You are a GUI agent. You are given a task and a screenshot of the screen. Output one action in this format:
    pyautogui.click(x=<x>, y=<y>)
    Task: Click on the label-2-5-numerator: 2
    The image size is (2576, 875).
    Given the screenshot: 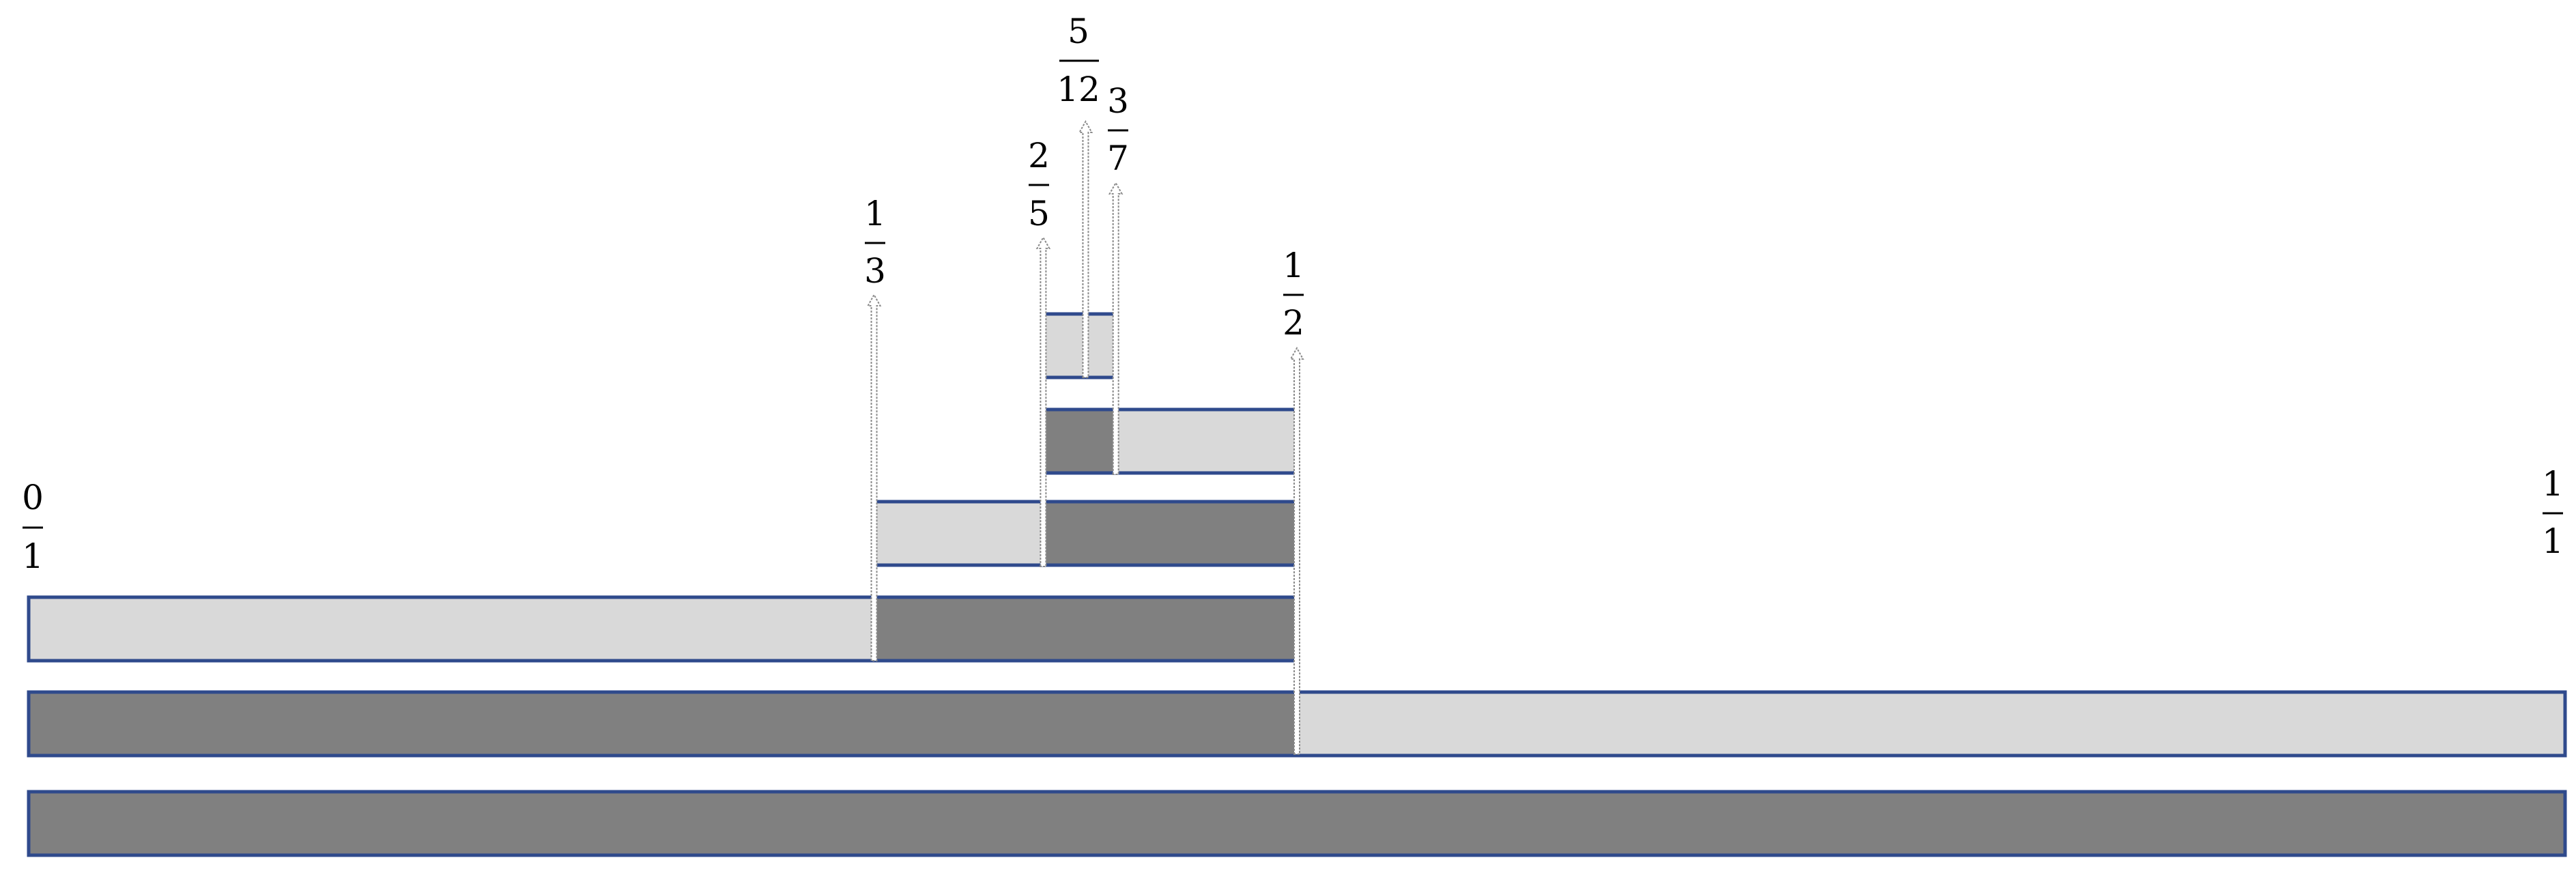 What is the action you would take?
    pyautogui.click(x=1039, y=156)
    